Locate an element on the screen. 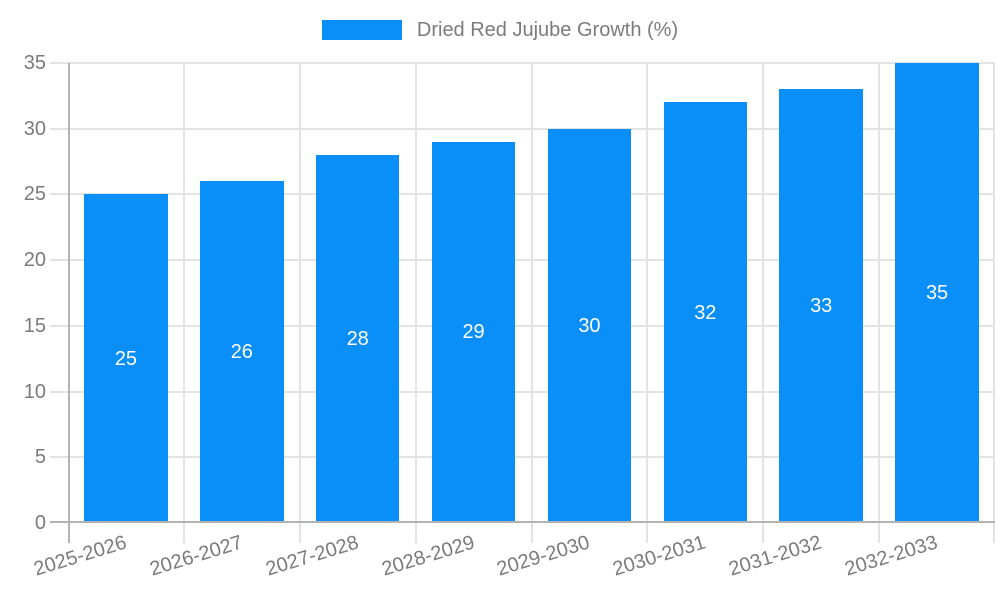  bar-value-label: 29 is located at coordinates (473, 332).